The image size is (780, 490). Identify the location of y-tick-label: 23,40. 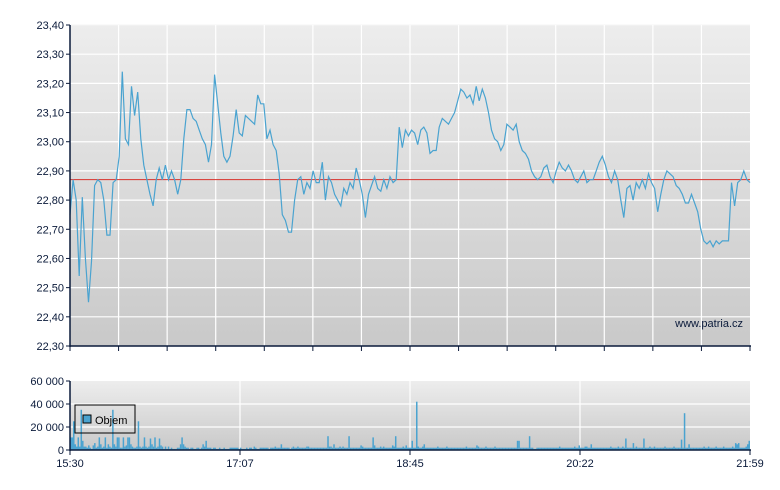
(50, 26).